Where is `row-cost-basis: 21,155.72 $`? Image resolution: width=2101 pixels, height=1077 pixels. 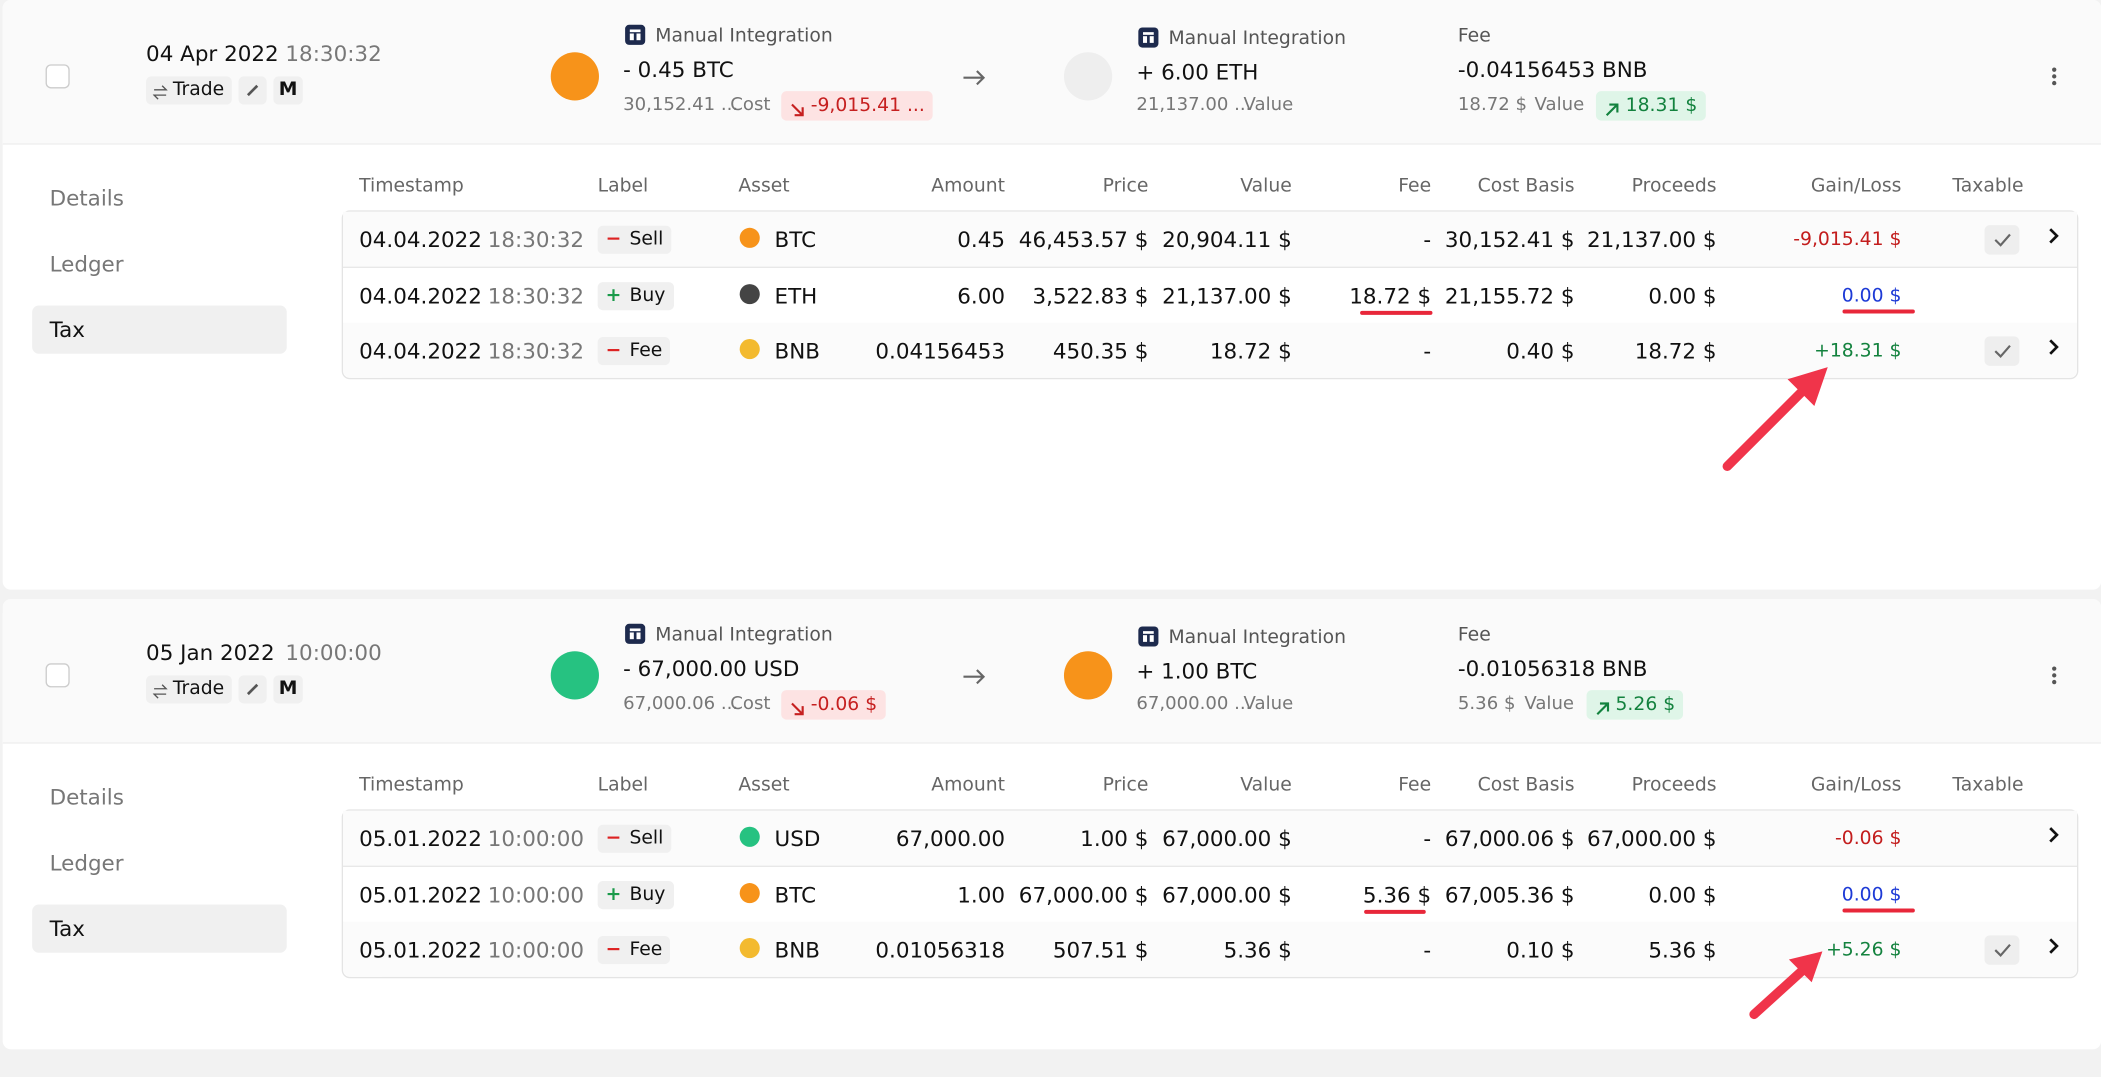 row-cost-basis: 21,155.72 $ is located at coordinates (1509, 295).